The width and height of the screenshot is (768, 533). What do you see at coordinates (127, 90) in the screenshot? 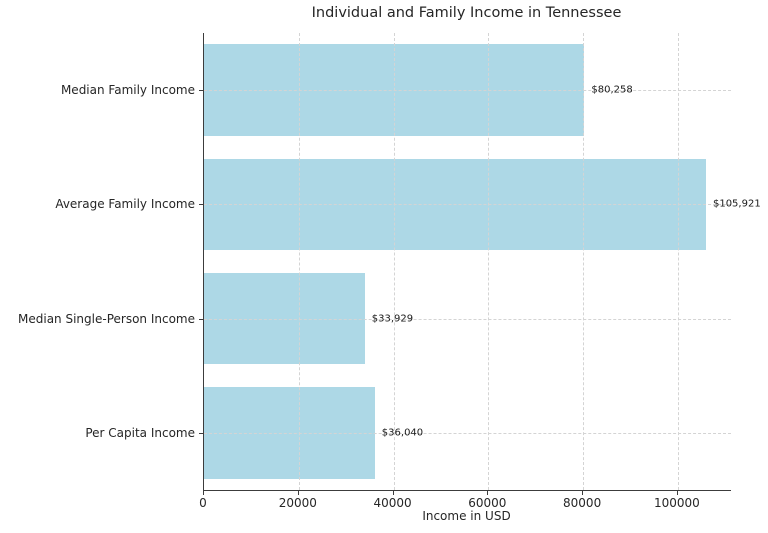
I see `y-tick-label: Median Family Income` at bounding box center [127, 90].